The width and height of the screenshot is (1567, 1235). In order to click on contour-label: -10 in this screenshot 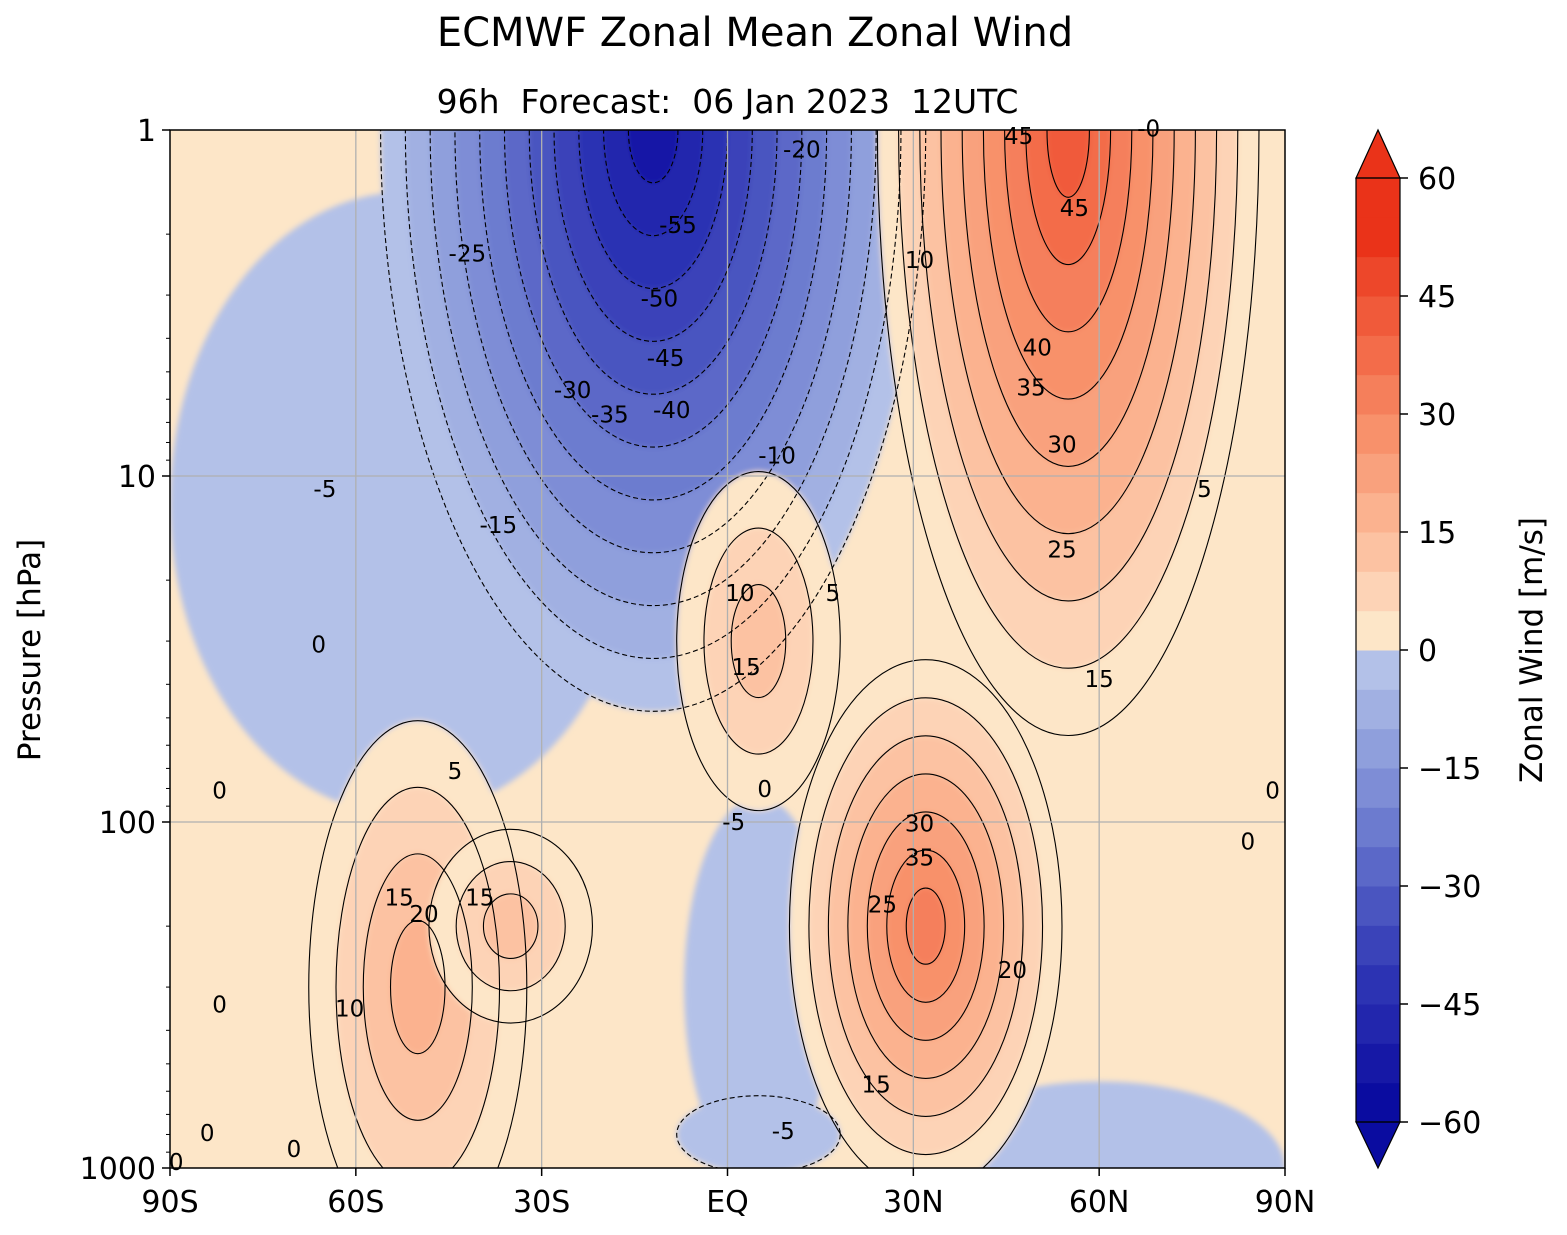, I will do `click(777, 456)`.